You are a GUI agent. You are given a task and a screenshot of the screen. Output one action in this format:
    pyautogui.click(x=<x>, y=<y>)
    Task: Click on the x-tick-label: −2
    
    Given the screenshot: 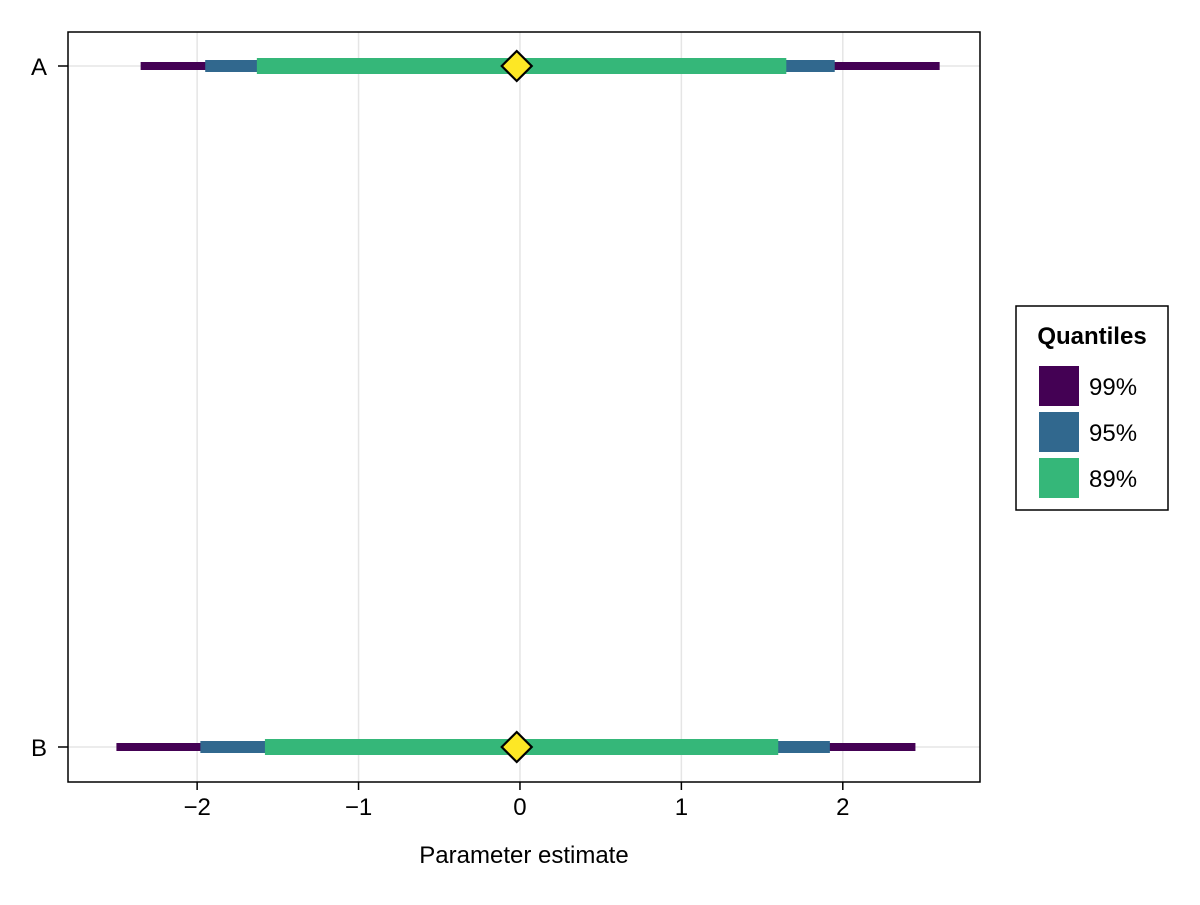 What is the action you would take?
    pyautogui.click(x=196, y=807)
    